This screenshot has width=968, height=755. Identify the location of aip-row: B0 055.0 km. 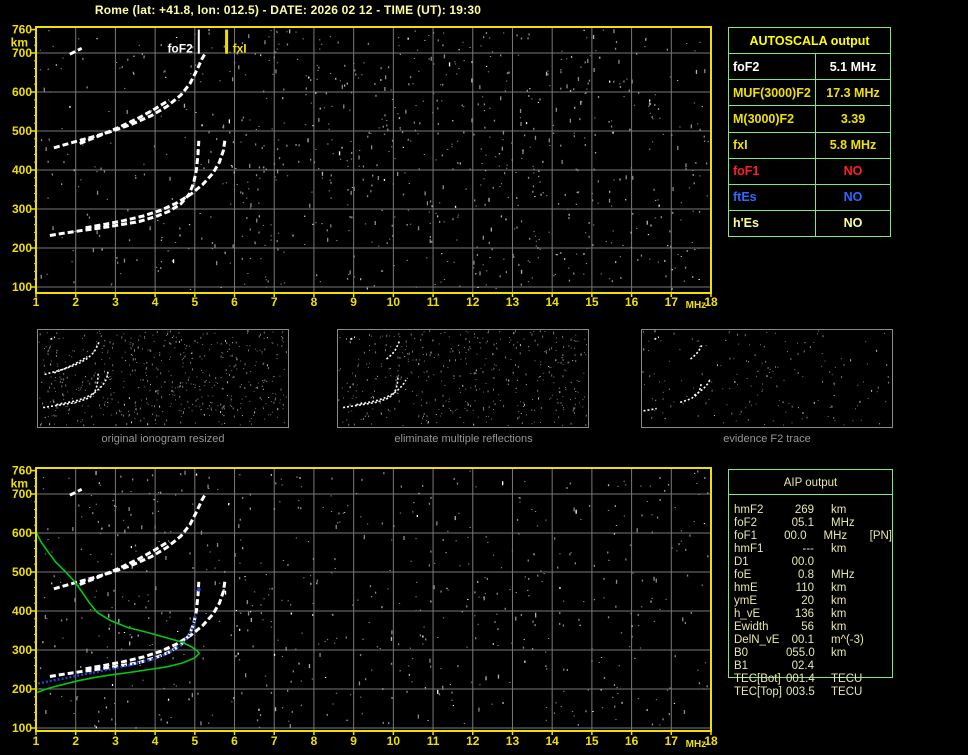
(810, 653).